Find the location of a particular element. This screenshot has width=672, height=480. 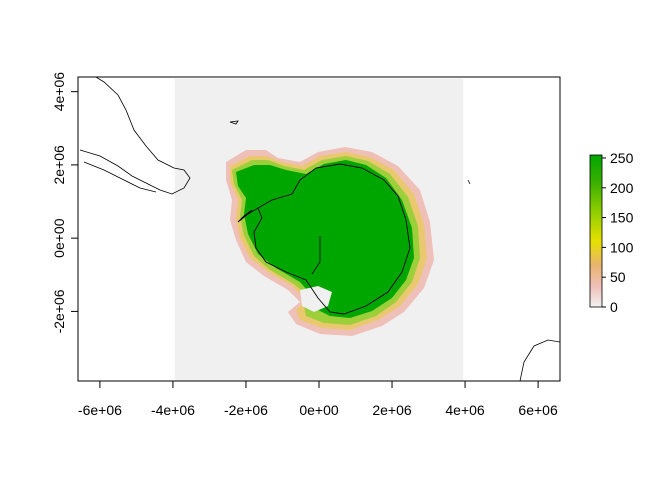

africa-tip-outline is located at coordinates (539, 360).